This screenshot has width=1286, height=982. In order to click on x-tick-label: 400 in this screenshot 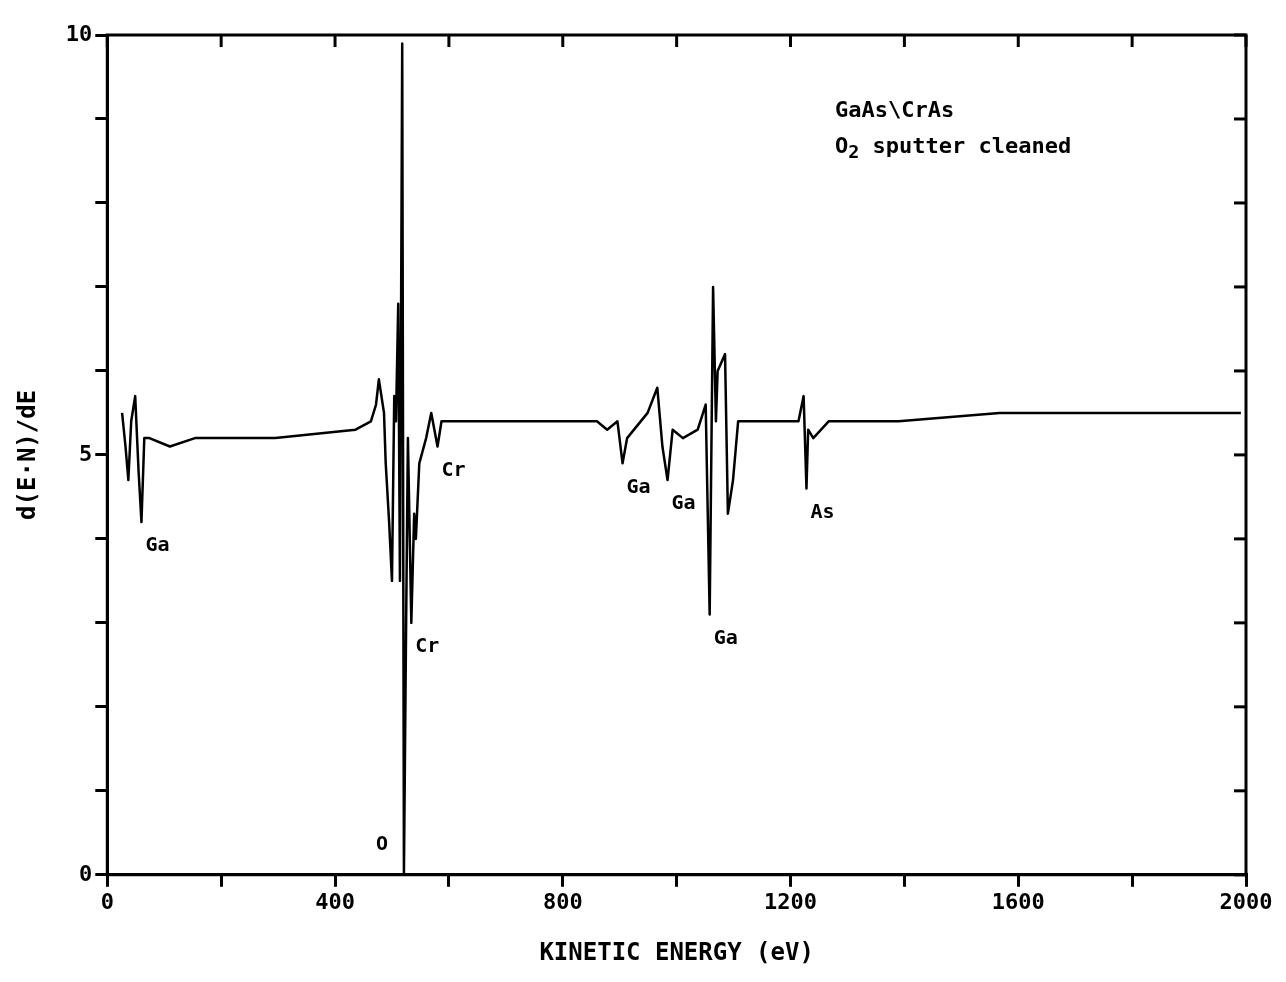, I will do `click(335, 901)`.